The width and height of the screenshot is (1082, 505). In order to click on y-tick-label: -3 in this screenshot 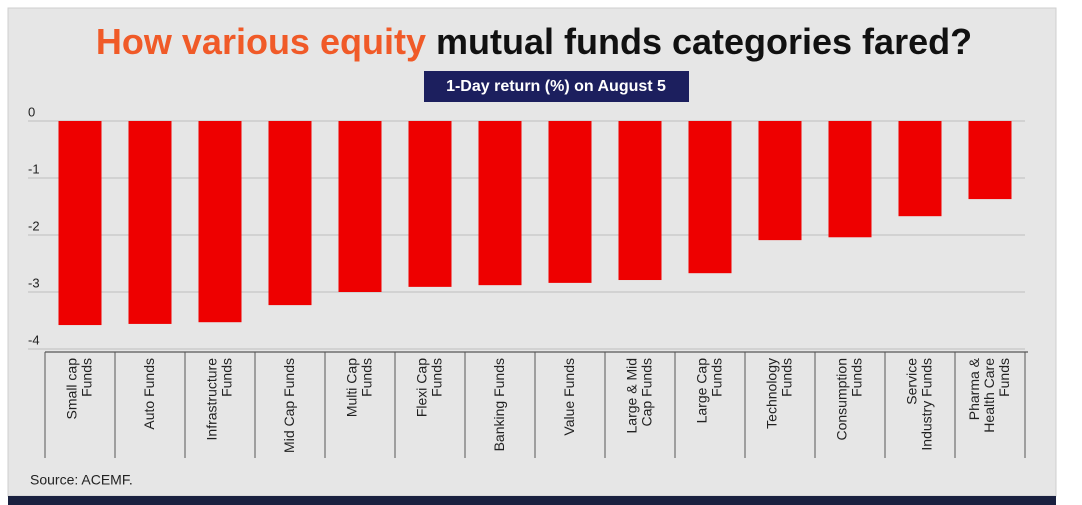, I will do `click(34, 282)`.